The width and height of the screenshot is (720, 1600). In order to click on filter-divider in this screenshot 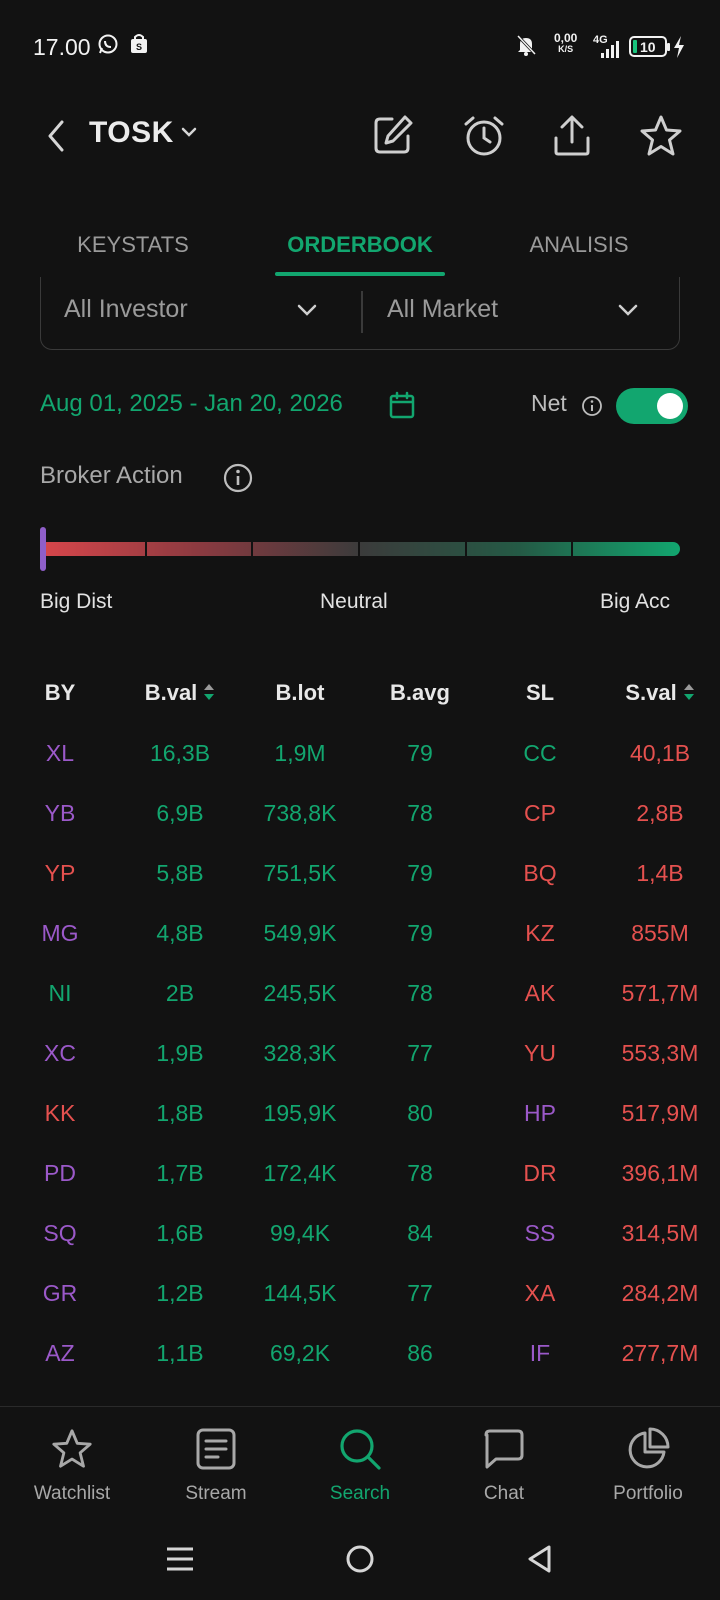, I will do `click(362, 312)`.